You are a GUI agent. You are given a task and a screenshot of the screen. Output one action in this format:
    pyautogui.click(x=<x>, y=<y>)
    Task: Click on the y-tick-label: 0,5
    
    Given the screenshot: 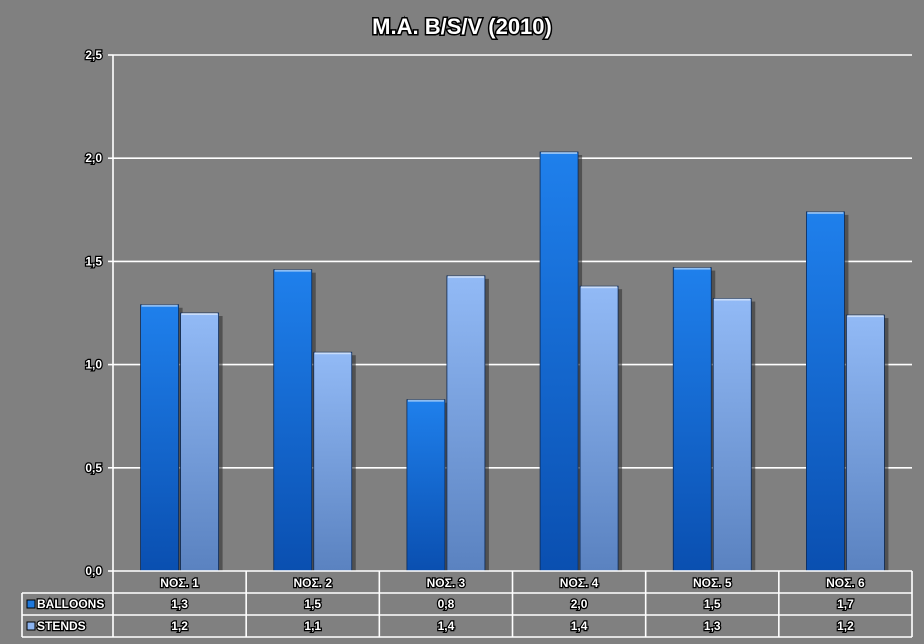 What is the action you would take?
    pyautogui.click(x=93, y=468)
    